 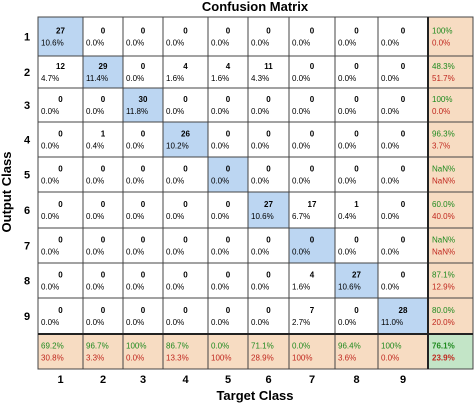 I want to click on row-summary-error: 51.7%, so click(x=443, y=78).